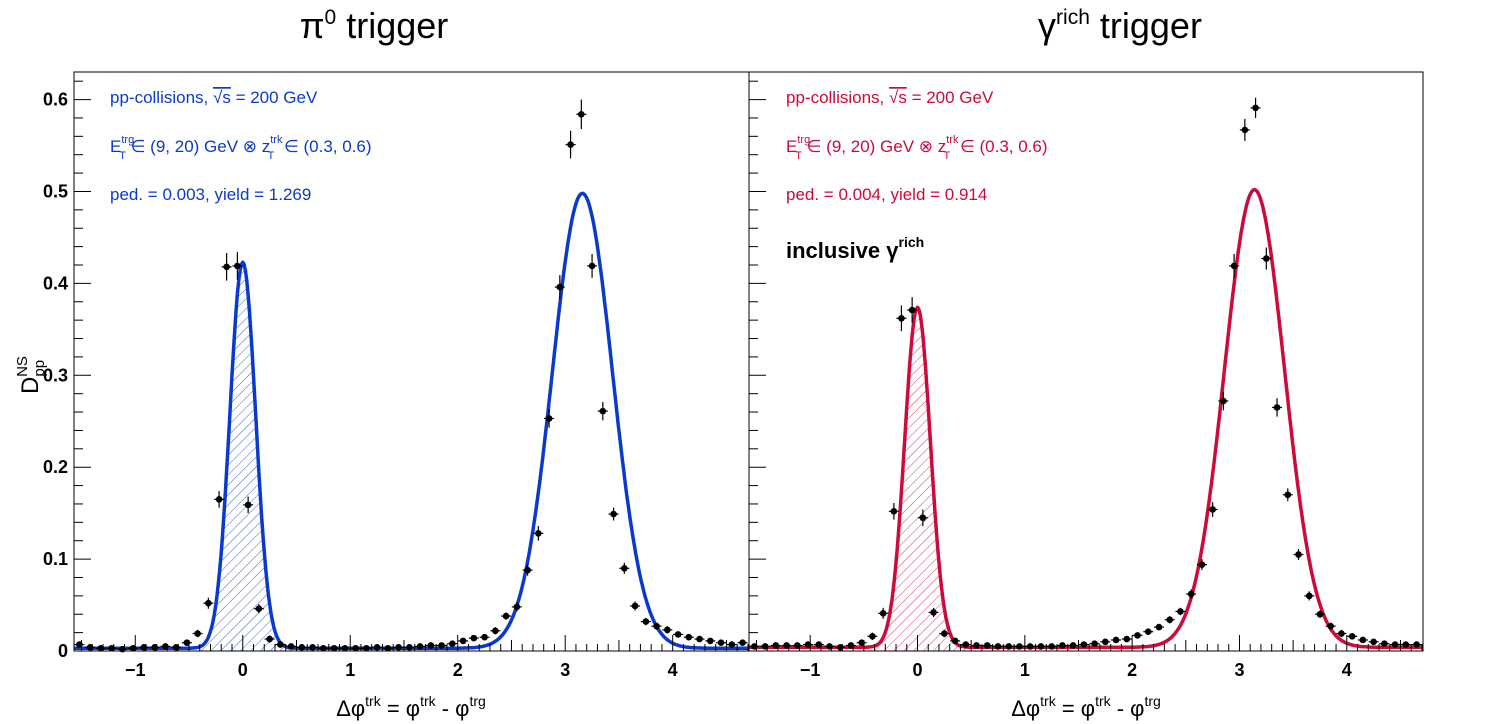 This screenshot has width=1498, height=724. I want to click on x-tick-label: 3, so click(1239, 670).